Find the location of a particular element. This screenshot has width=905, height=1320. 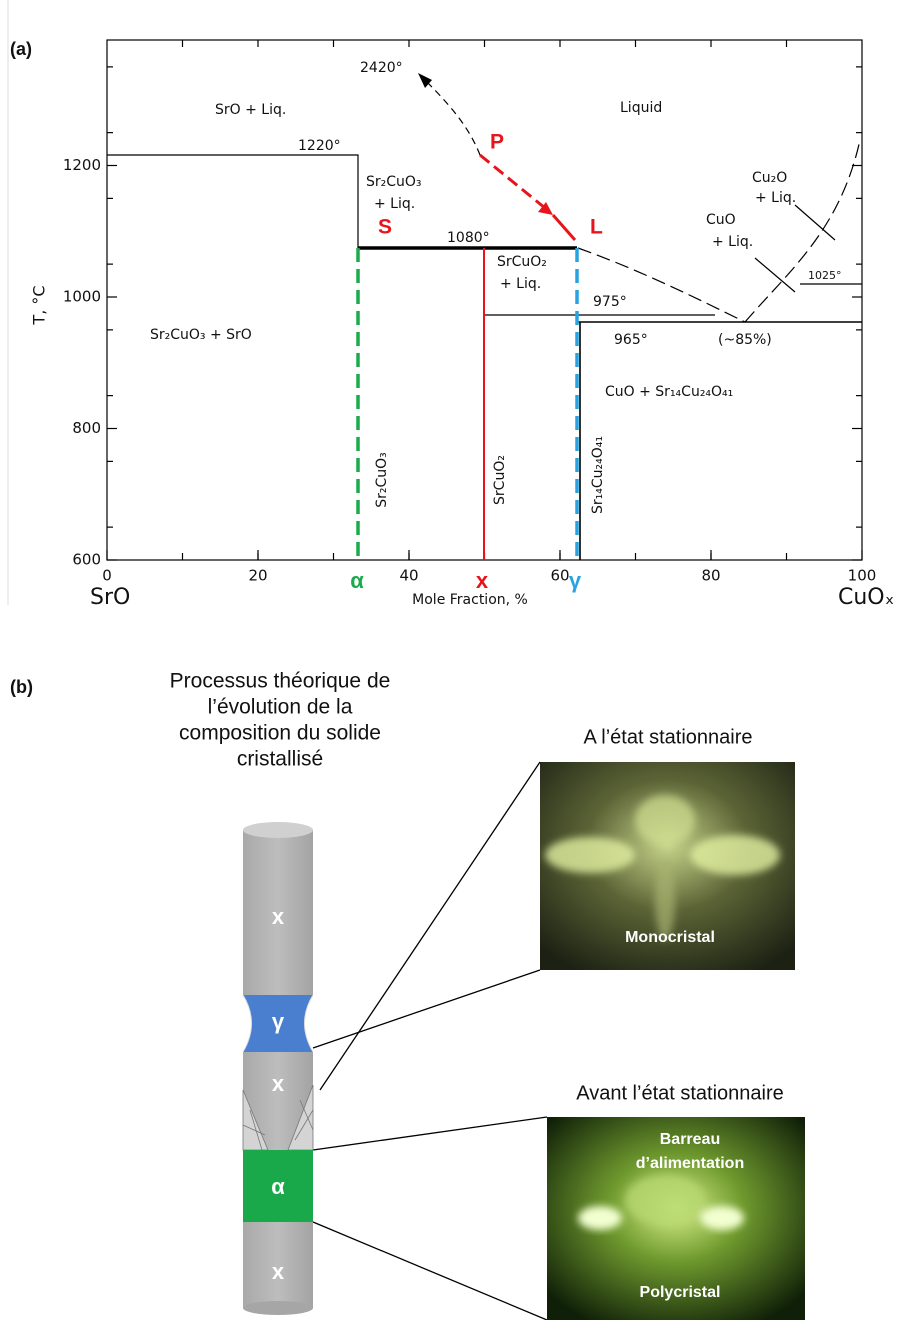

panel-label: (b) is located at coordinates (21, 687).